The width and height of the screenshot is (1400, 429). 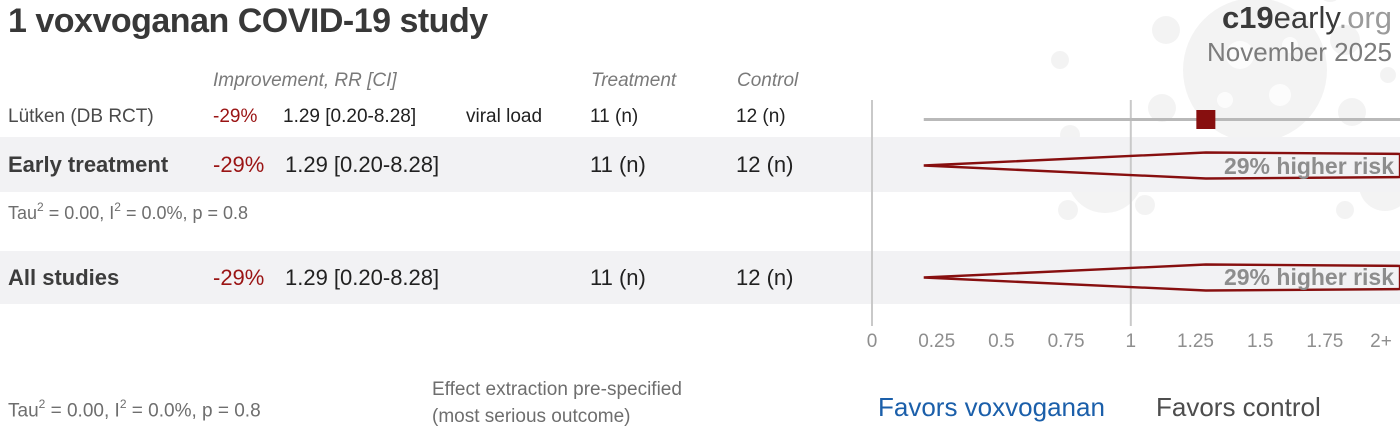 I want to click on favors-treatment-label: Favors voxvoganan, so click(x=991, y=407).